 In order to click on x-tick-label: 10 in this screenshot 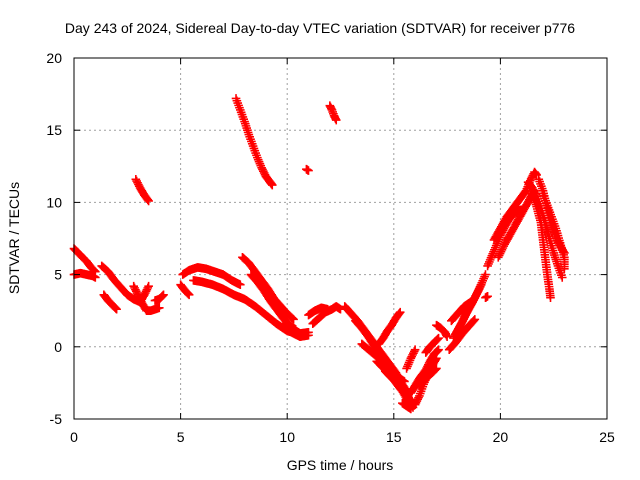, I will do `click(287, 437)`.